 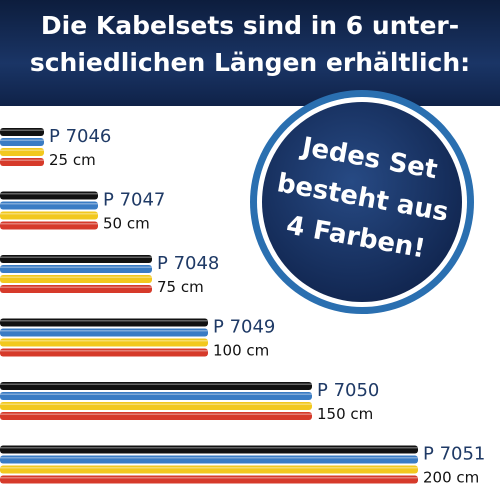 What do you see at coordinates (72, 160) in the screenshot?
I see `item-length: 25 cm` at bounding box center [72, 160].